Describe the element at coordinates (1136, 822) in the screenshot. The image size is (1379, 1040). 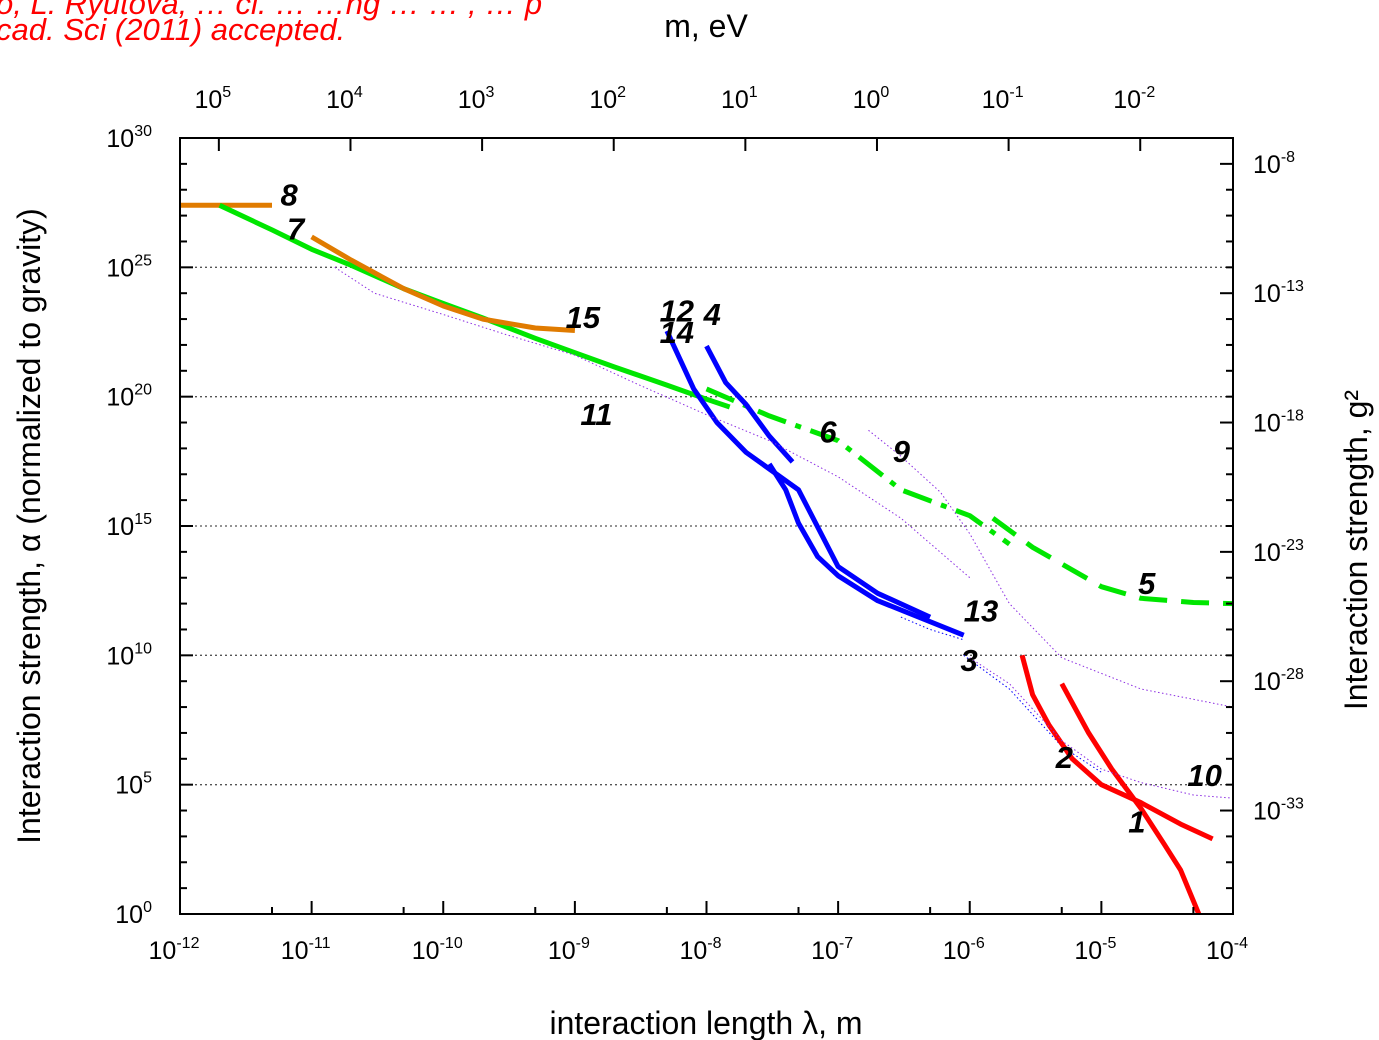
I see `curve-label-1: 1` at that location.